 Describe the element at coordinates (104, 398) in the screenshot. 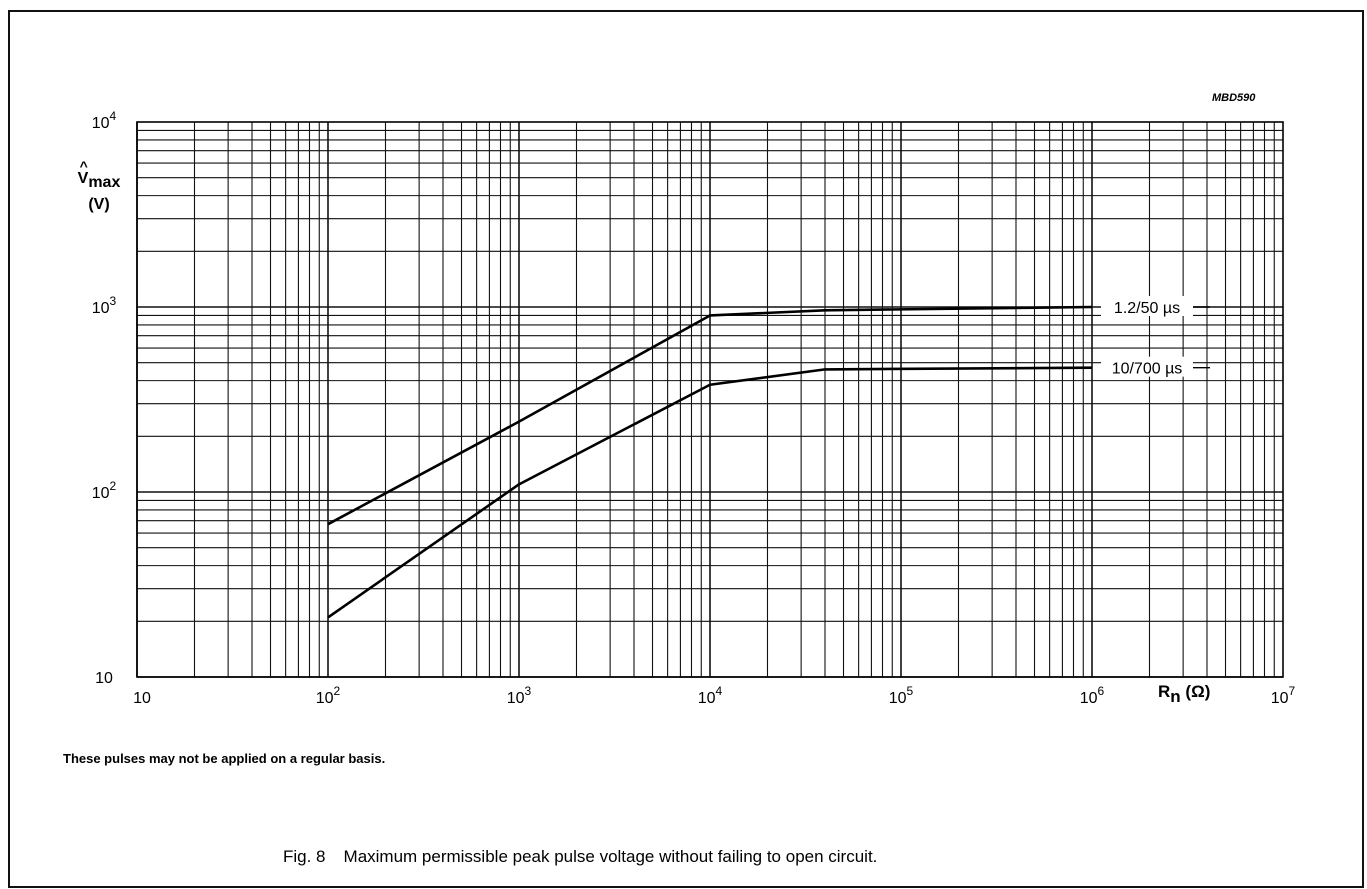

I see `y-tick-labels: 10 10² 10³ 10⁴` at that location.